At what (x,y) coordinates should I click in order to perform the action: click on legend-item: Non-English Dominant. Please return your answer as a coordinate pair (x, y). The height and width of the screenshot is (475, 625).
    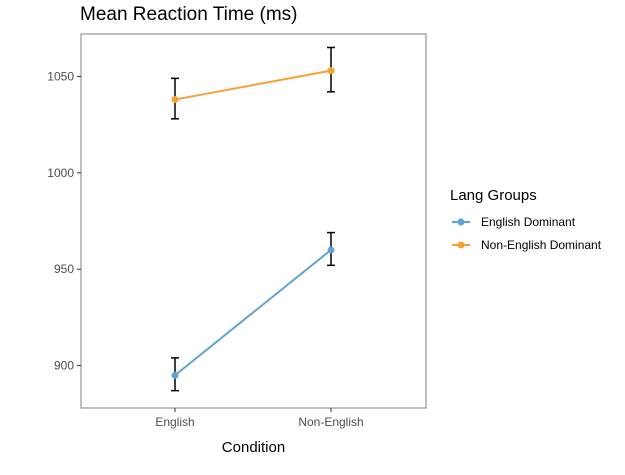
    Looking at the image, I should click on (527, 245).